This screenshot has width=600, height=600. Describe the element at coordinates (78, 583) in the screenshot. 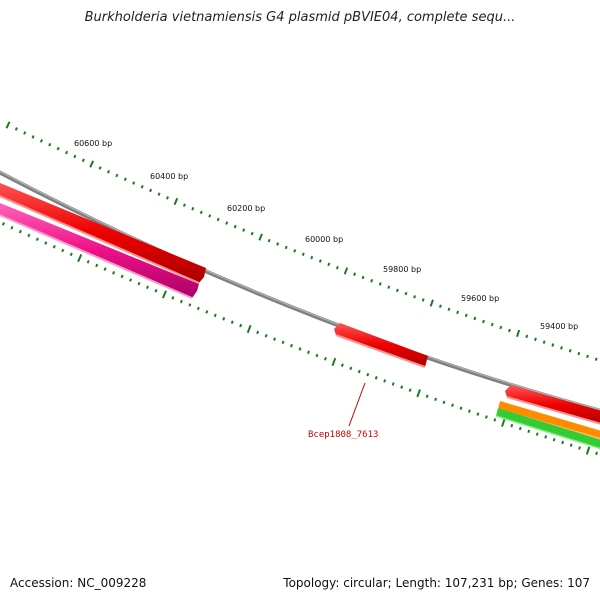

I see `accession-text: Accession: NC_009228` at that location.